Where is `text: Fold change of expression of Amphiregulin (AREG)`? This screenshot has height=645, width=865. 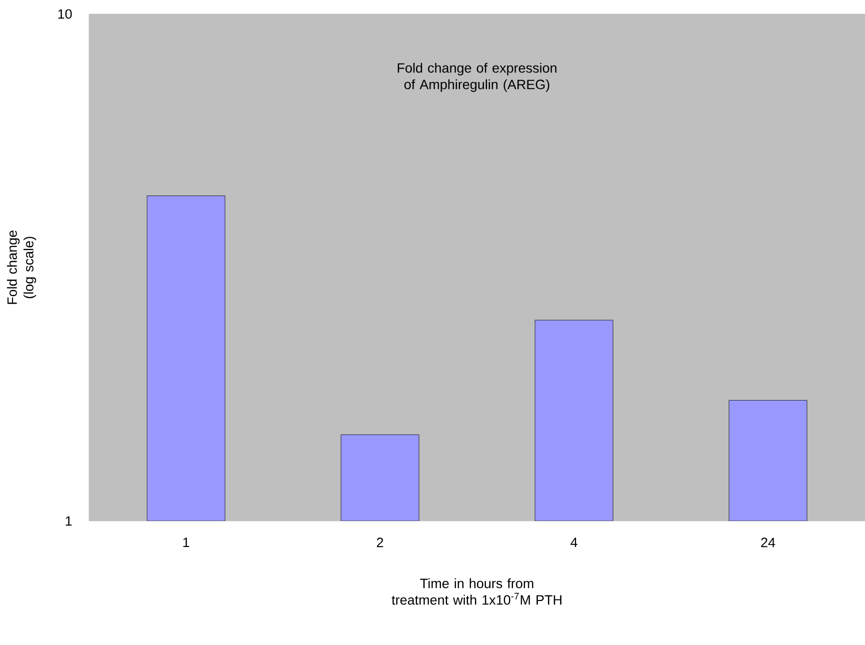
text: Fold change of expression of Amphiregulin (AREG) is located at coordinates (477, 77).